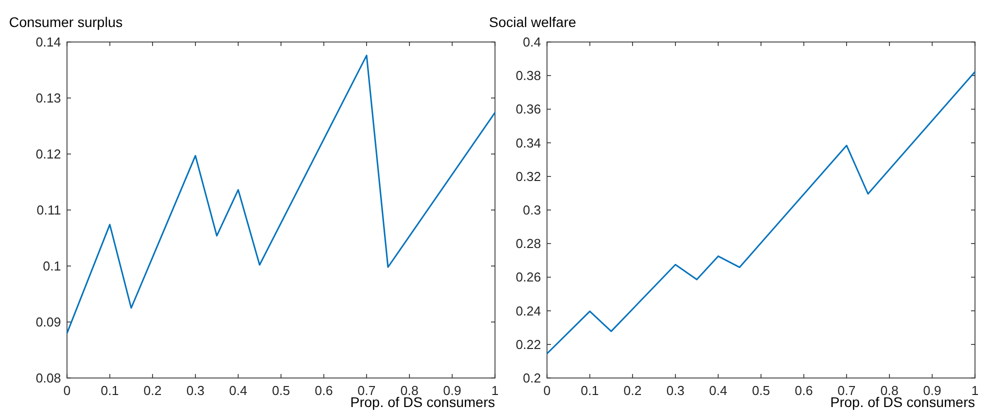 The image size is (992, 420). Describe the element at coordinates (528, 76) in the screenshot. I see `y-tick-label: 0.38` at that location.